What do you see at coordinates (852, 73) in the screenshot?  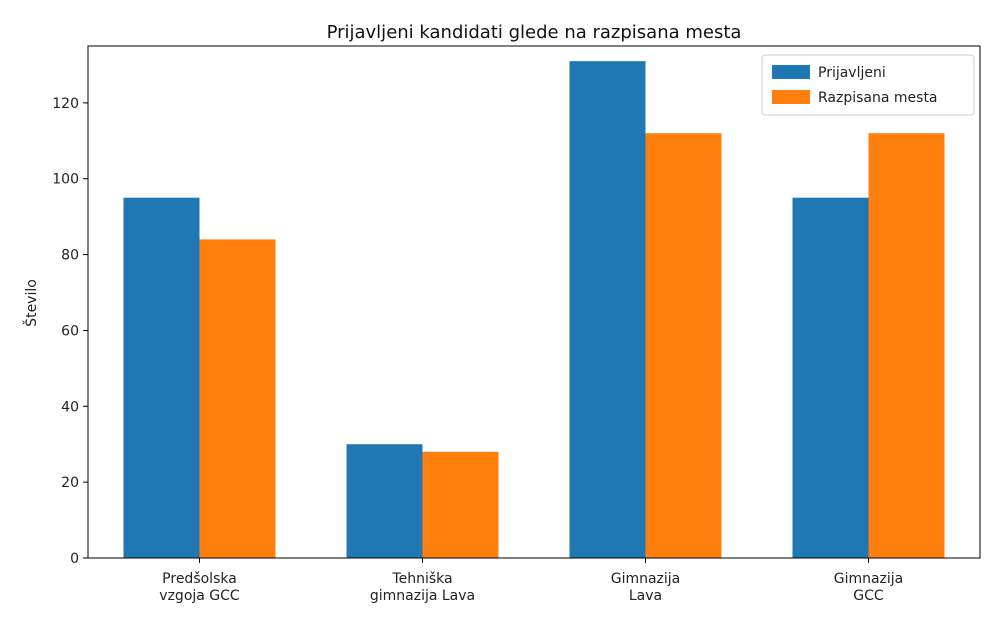 I see `legend-label-prijavljeni: Prijavljeni` at bounding box center [852, 73].